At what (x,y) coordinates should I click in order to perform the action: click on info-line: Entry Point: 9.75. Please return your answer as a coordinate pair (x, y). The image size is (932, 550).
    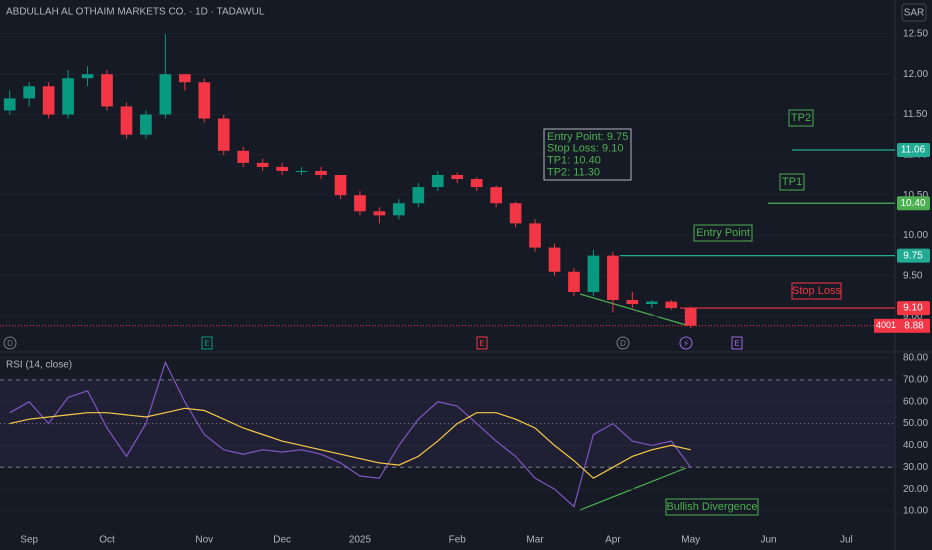
    Looking at the image, I should click on (587, 137).